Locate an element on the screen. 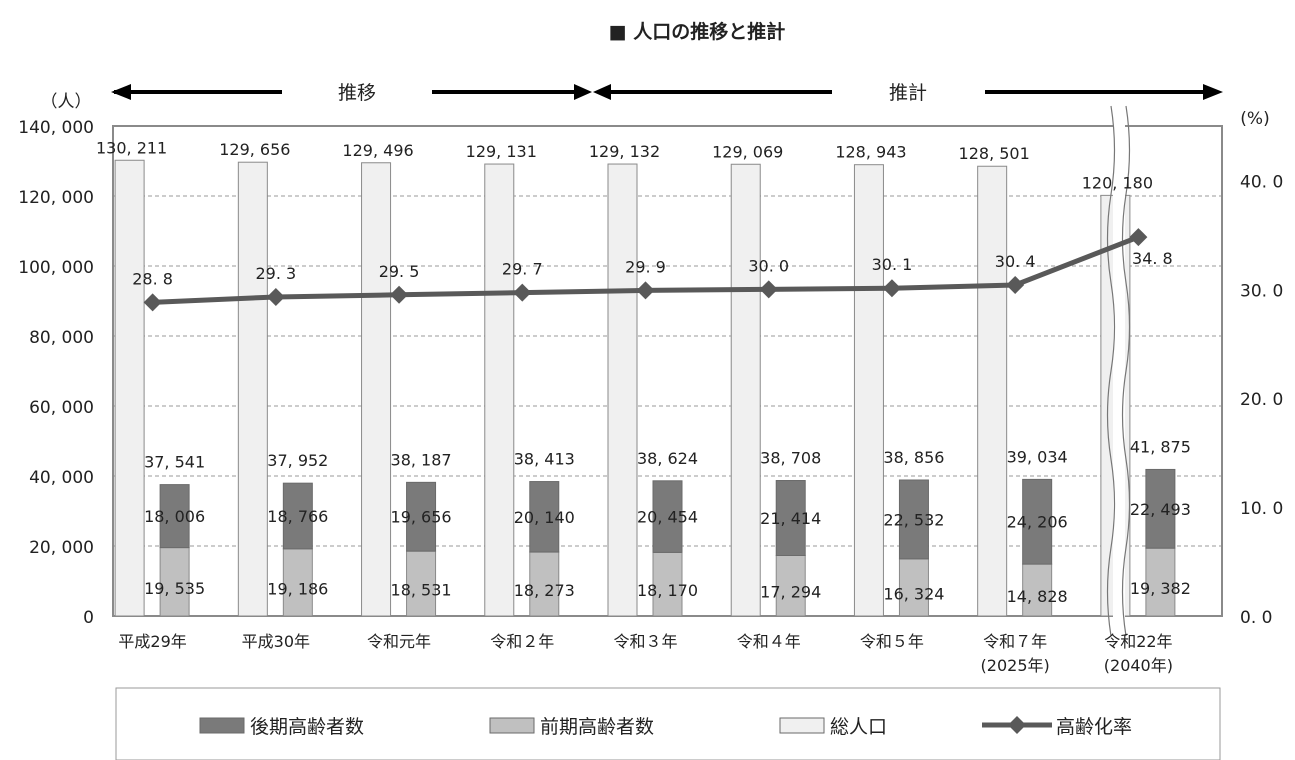 This screenshot has width=1295, height=760. early-elderly-label: 16, 324 is located at coordinates (913, 593).